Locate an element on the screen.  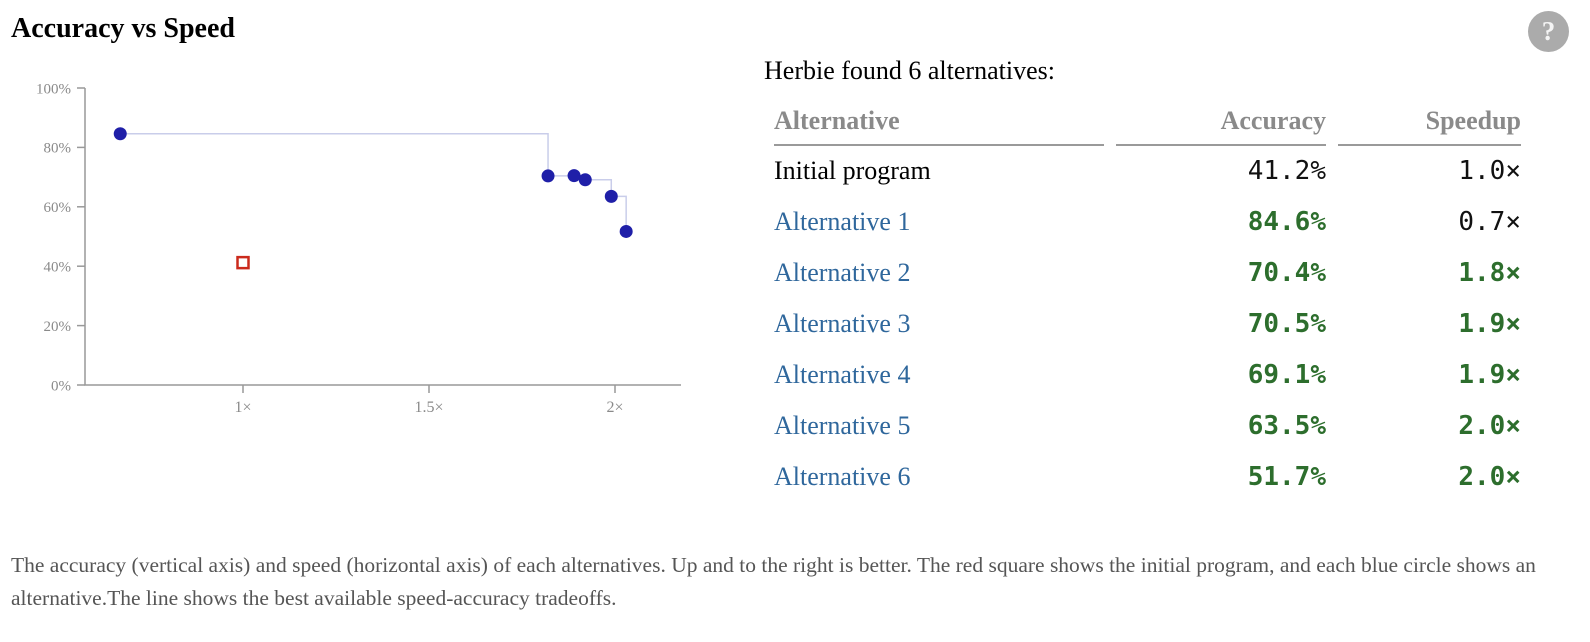
y-tick-label: 100% is located at coordinates (53, 89).